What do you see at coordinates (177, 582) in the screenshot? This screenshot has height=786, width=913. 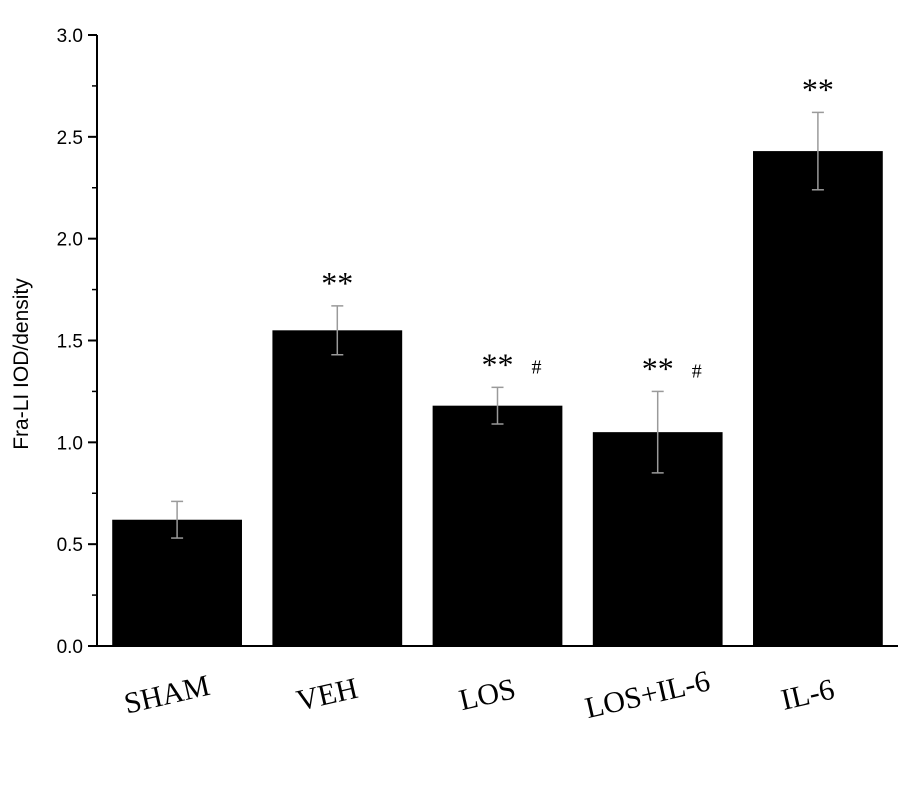 I see `bar-sham` at bounding box center [177, 582].